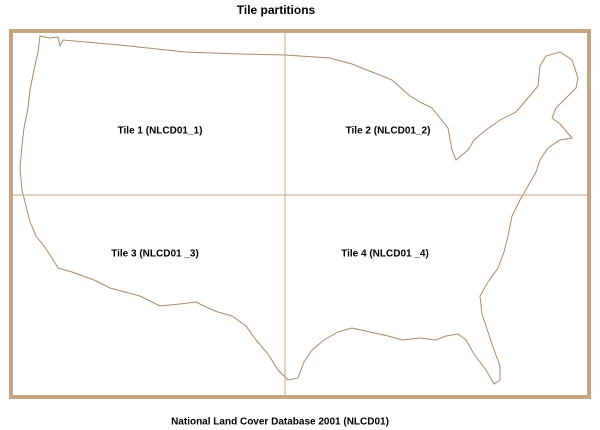  What do you see at coordinates (276, 10) in the screenshot?
I see `title: Tile partitions` at bounding box center [276, 10].